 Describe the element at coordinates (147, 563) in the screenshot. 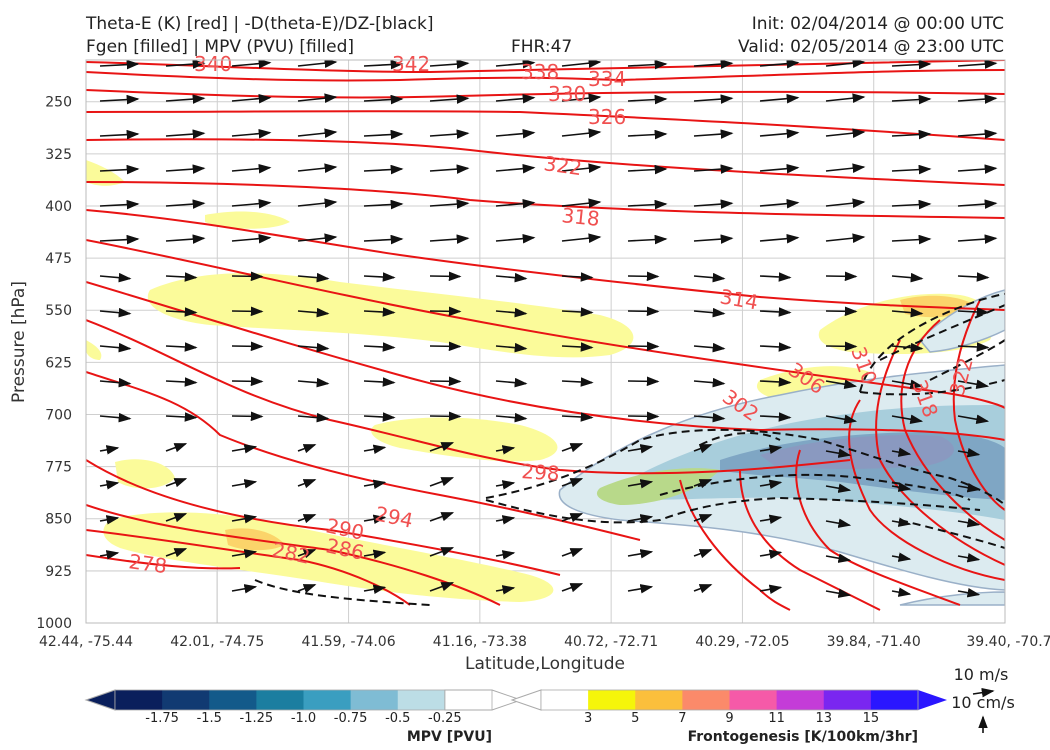

I see `contour-label: 278` at that location.